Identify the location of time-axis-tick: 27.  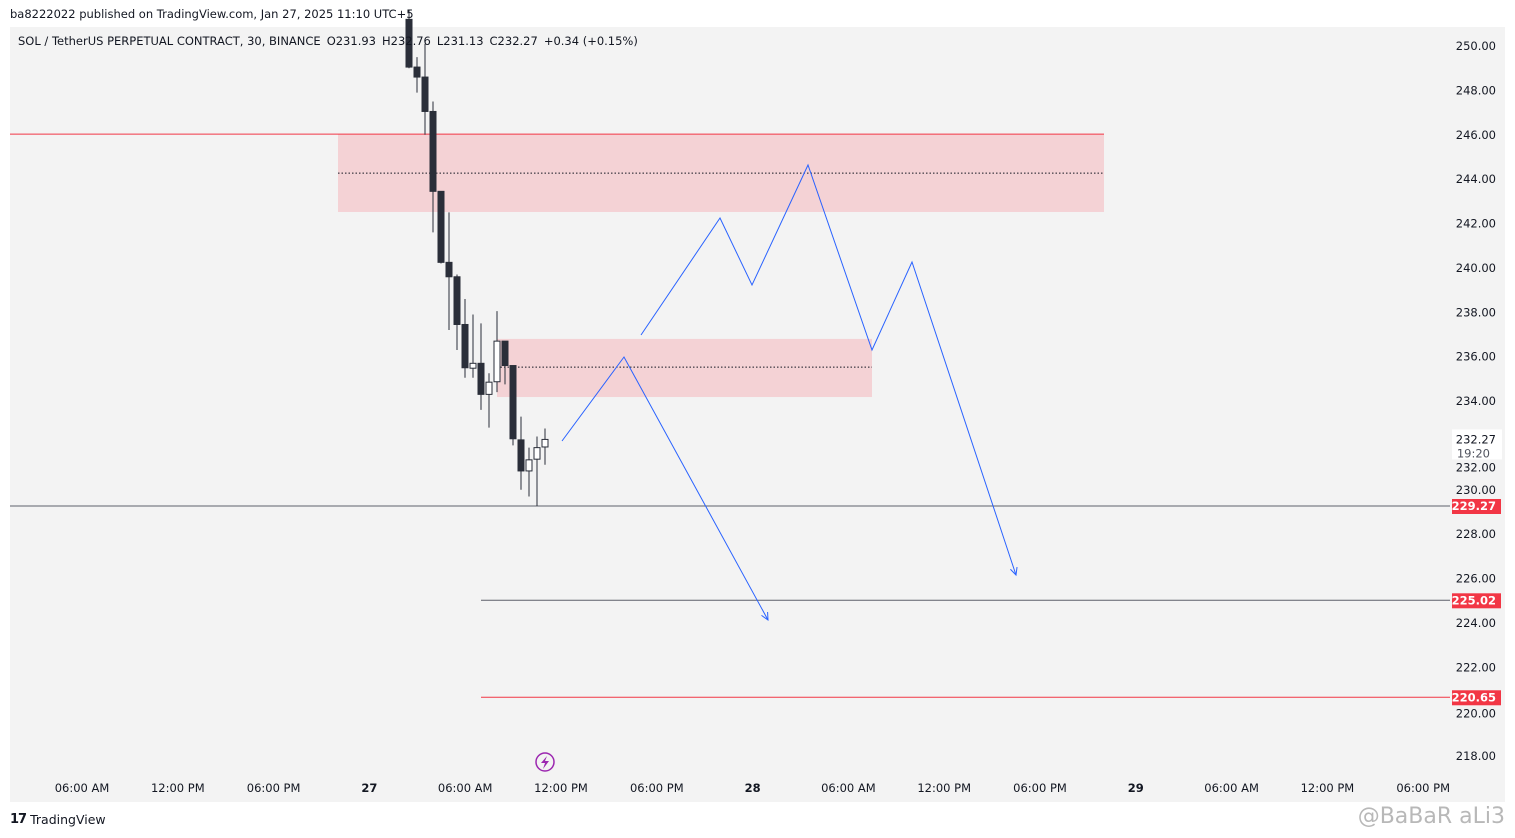
(369, 788).